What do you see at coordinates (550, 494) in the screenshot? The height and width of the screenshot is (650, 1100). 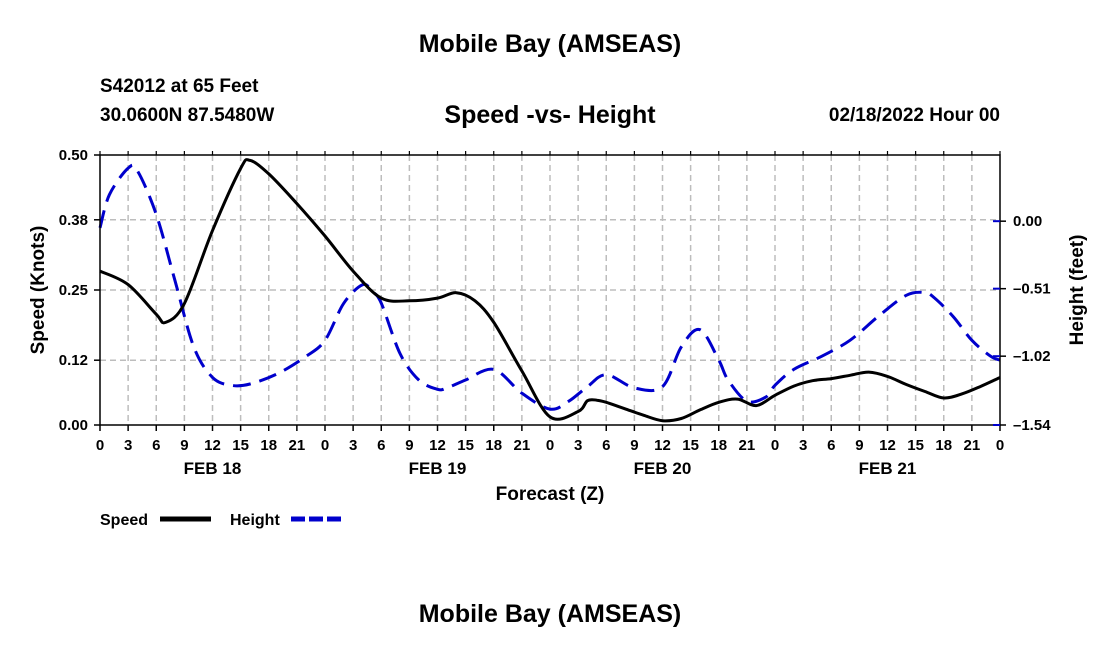 I see `x-axis-title: Forecast (Z)` at bounding box center [550, 494].